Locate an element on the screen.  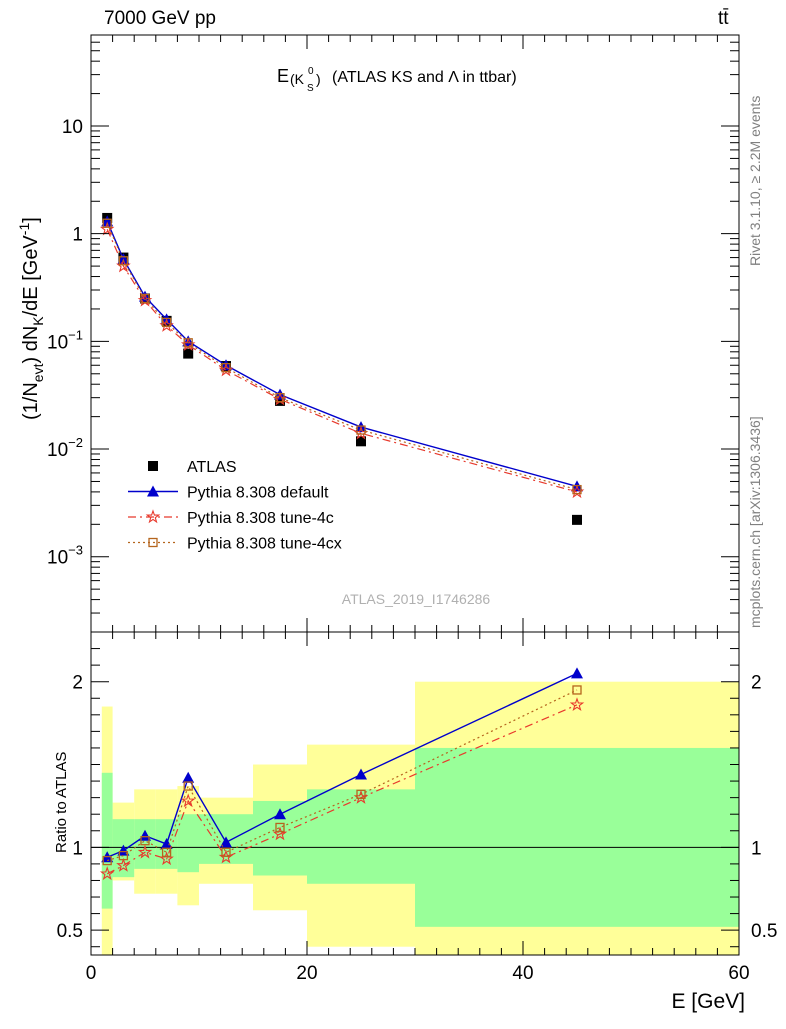
ratio-y-tick-label: 2 is located at coordinates (77, 683).